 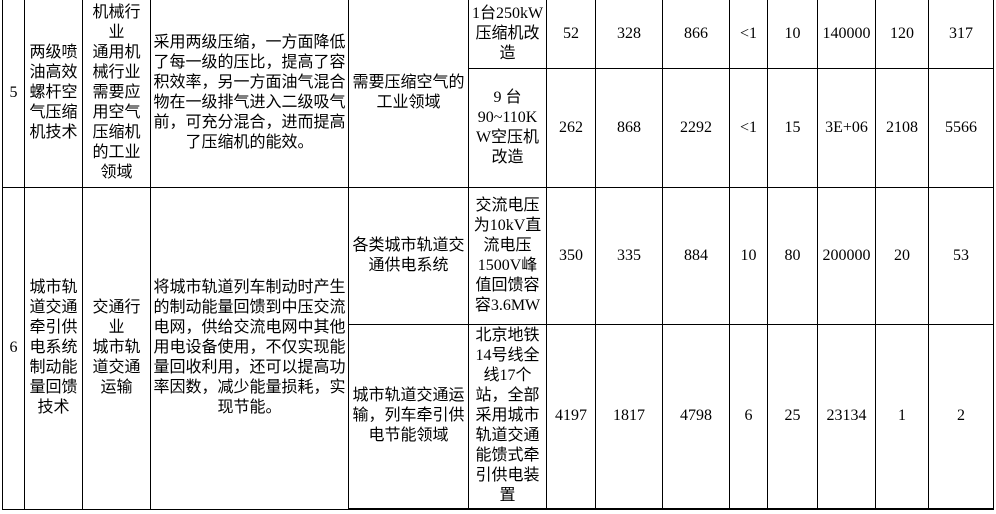 What do you see at coordinates (696, 127) in the screenshot?
I see `cell-metric: 2292` at bounding box center [696, 127].